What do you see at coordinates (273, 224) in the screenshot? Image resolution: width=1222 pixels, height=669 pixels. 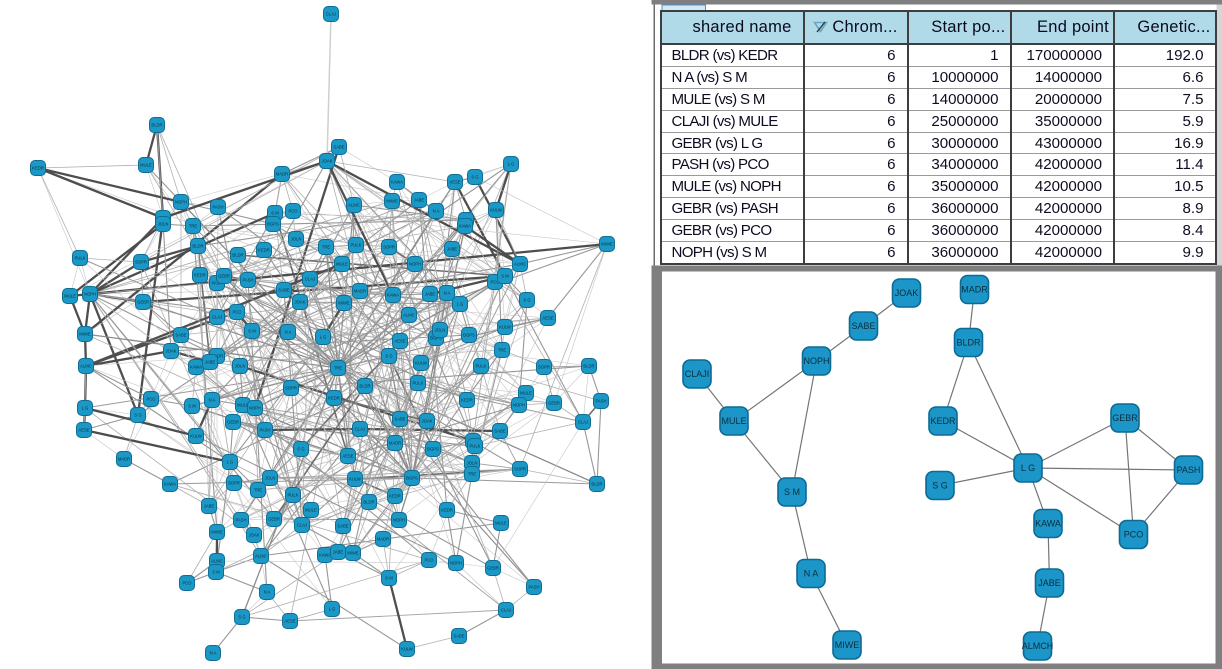 I see `svg-text: BGPS` at bounding box center [273, 224].